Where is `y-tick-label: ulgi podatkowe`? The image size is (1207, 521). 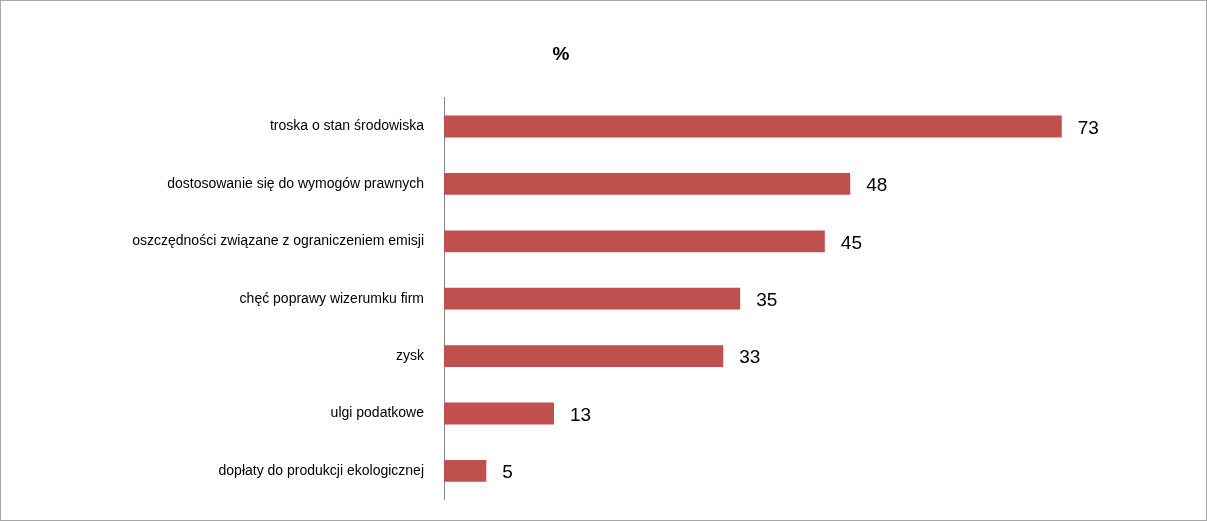
y-tick-label: ulgi podatkowe is located at coordinates (377, 412).